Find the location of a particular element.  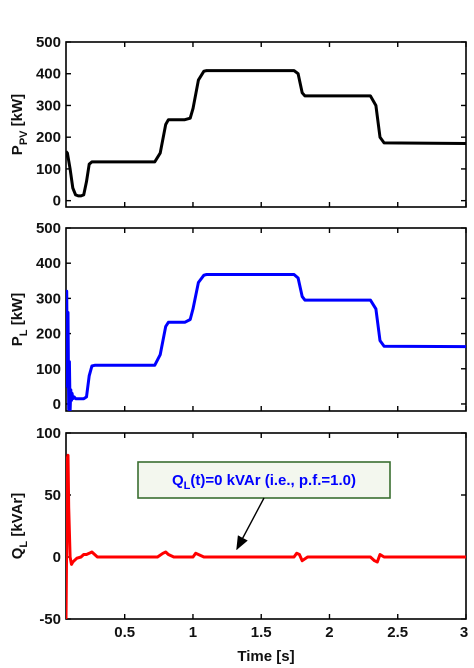

x-tick-label: 1.5 is located at coordinates (261, 632).